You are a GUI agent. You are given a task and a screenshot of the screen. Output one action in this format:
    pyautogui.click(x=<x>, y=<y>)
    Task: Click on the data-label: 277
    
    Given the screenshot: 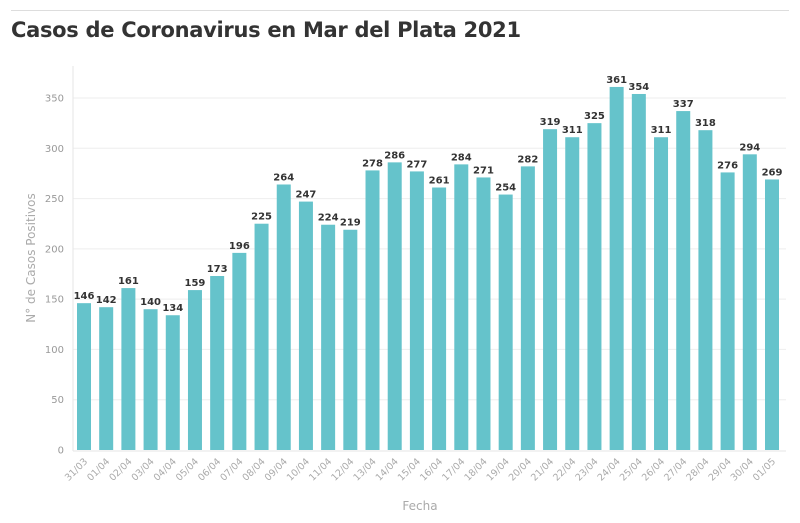 What is the action you would take?
    pyautogui.click(x=416, y=164)
    